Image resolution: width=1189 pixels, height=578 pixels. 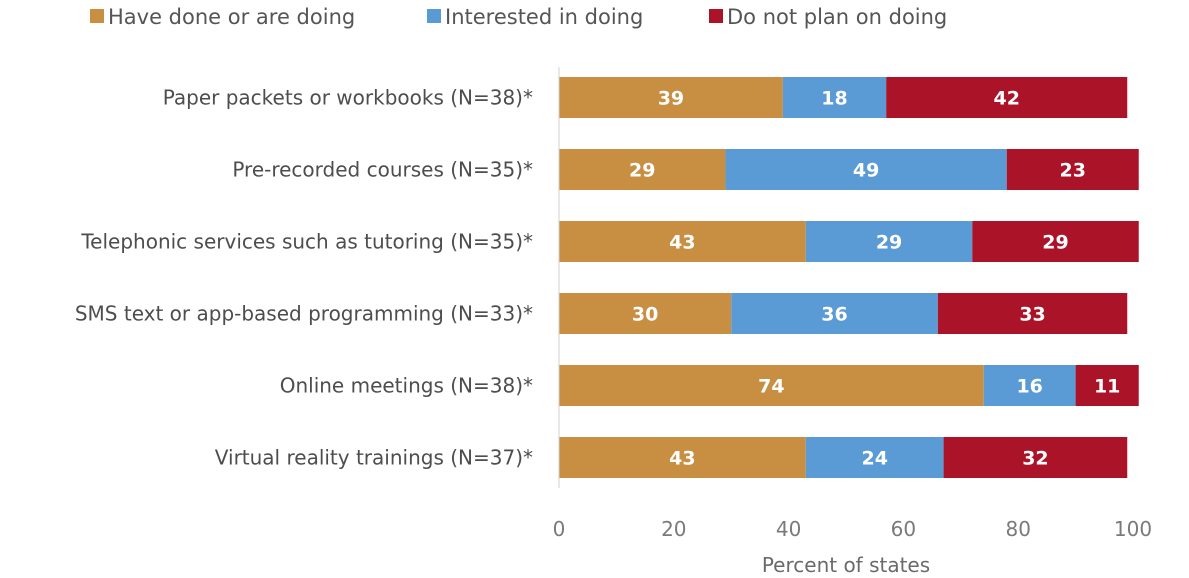 I want to click on data-label: 11, so click(x=1107, y=387).